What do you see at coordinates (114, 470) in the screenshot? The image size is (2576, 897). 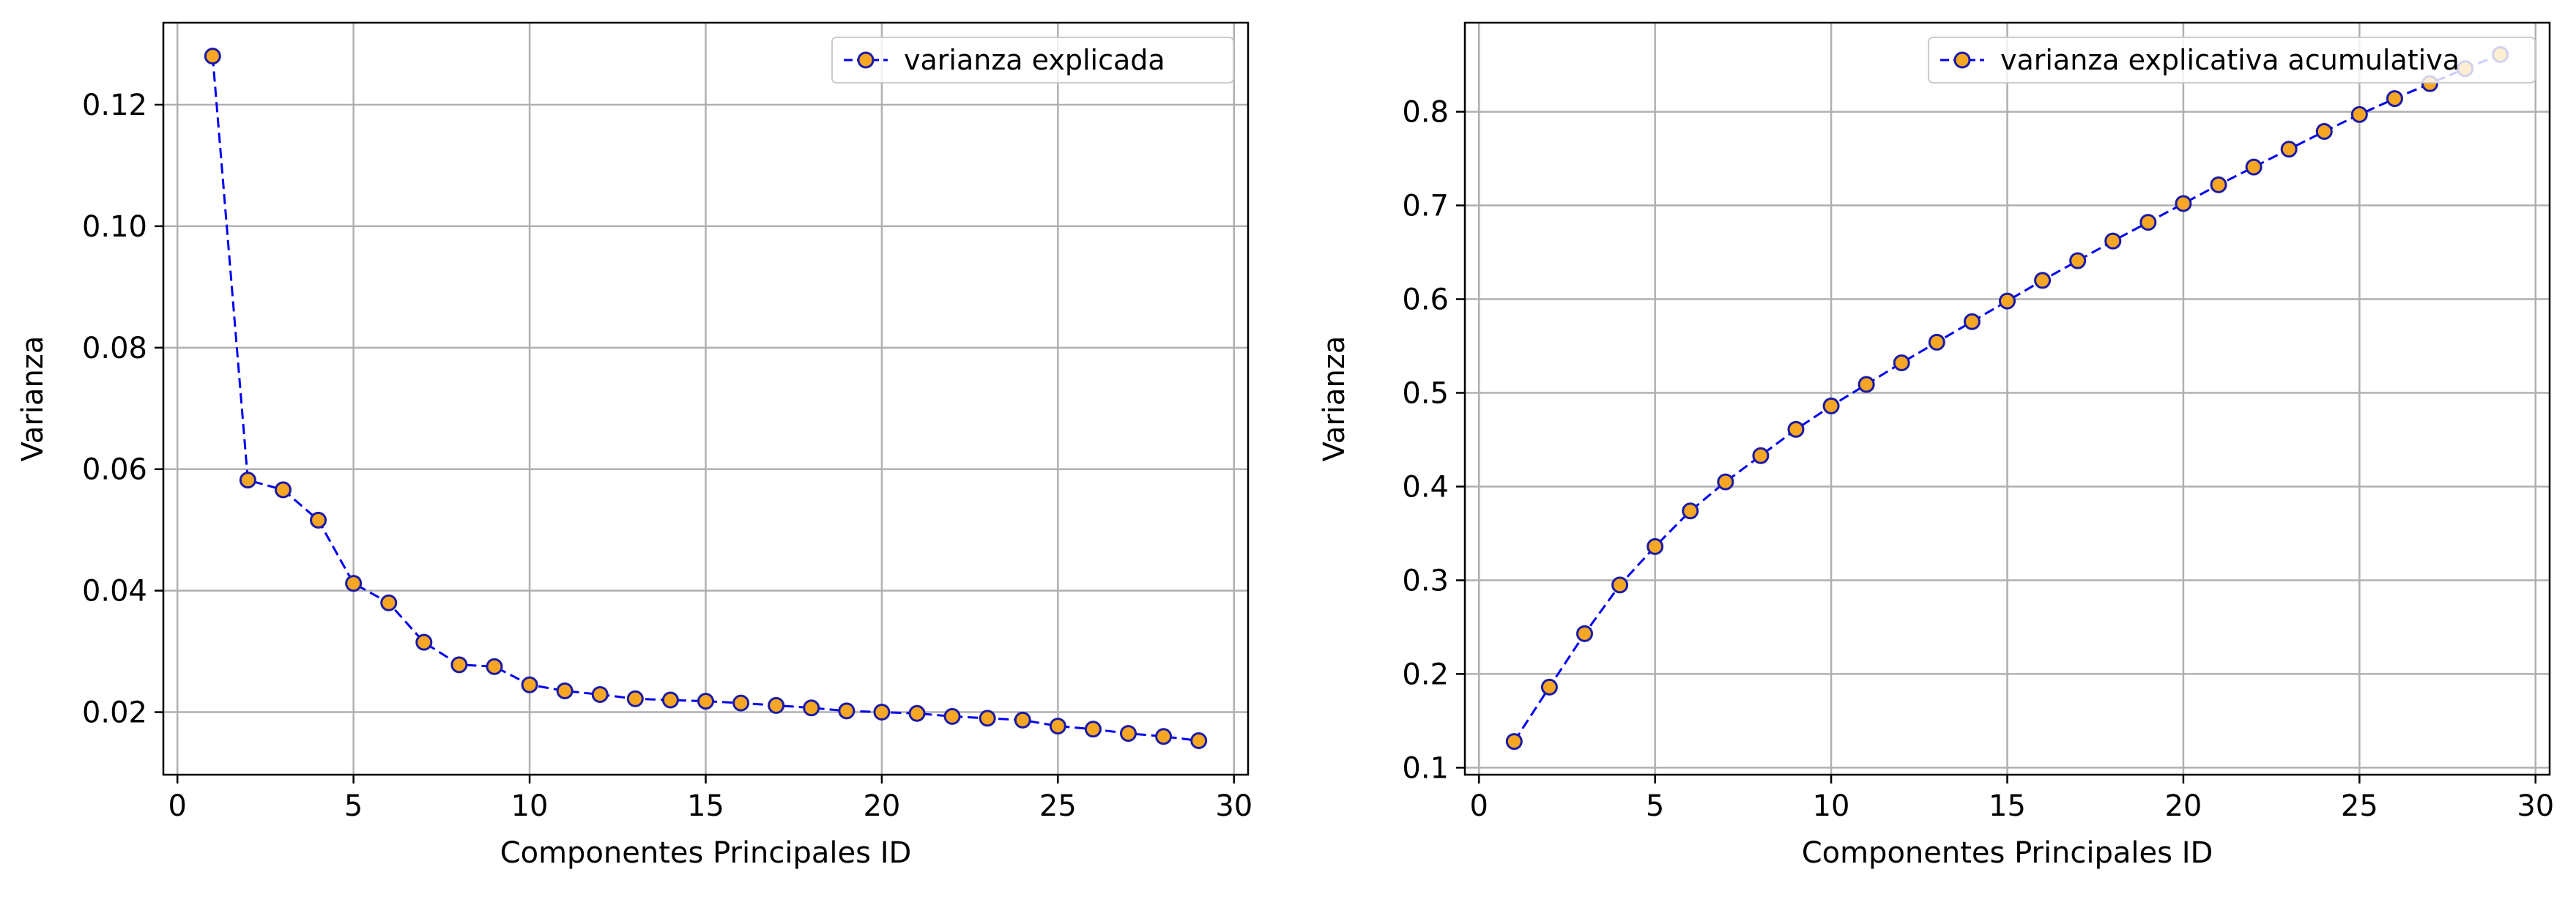 I see `y-tick-label: 0.06` at bounding box center [114, 470].